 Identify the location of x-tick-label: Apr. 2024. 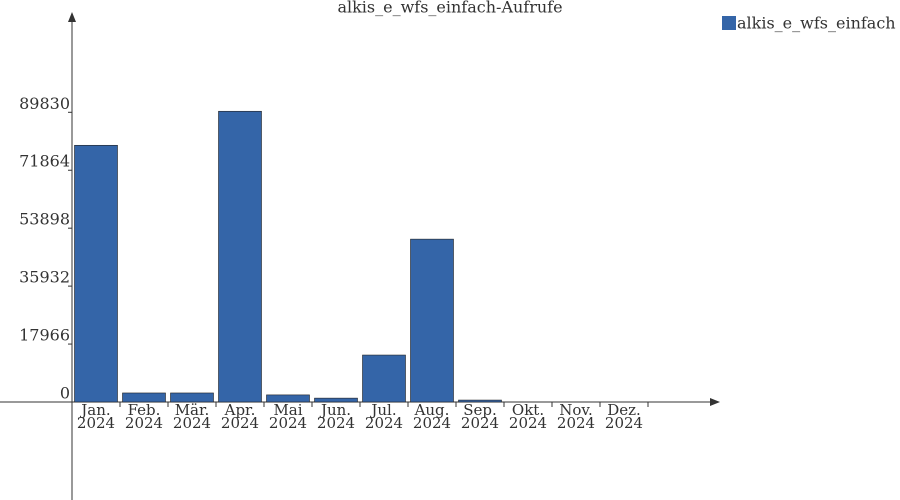
(240, 416).